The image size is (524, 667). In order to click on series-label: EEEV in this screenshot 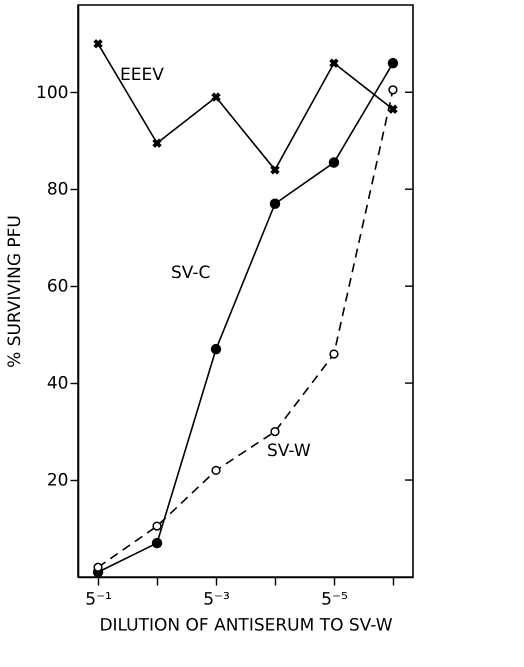, I will do `click(142, 75)`.